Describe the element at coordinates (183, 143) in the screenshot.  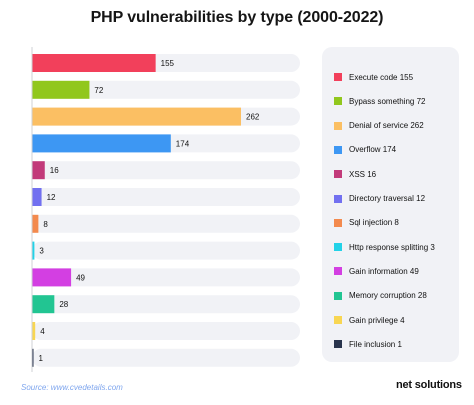
I see `bar-value-label: 174` at that location.